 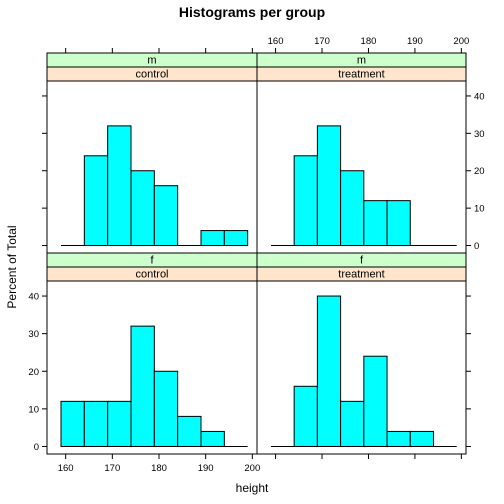 I want to click on panel-frame, so click(x=361, y=367).